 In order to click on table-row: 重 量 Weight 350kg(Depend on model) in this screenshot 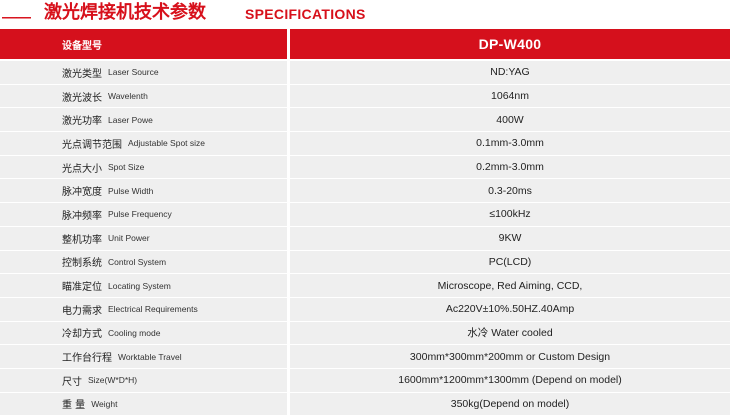, I will do `click(365, 404)`.